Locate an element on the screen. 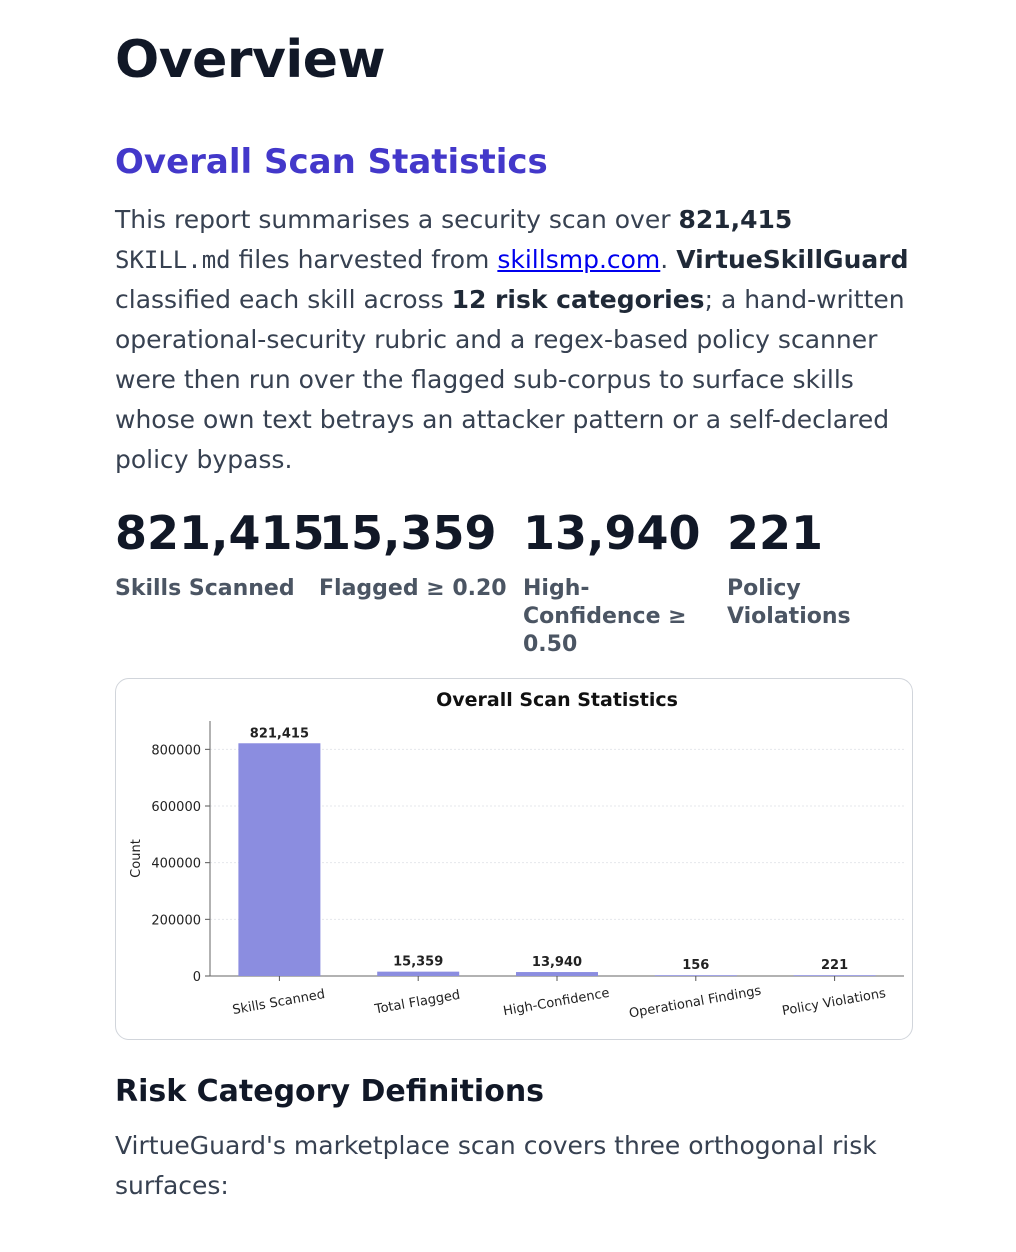 Image resolution: width=1016 pixels, height=1252 pixels. x-tick-label: Policy Violations is located at coordinates (834, 1002).